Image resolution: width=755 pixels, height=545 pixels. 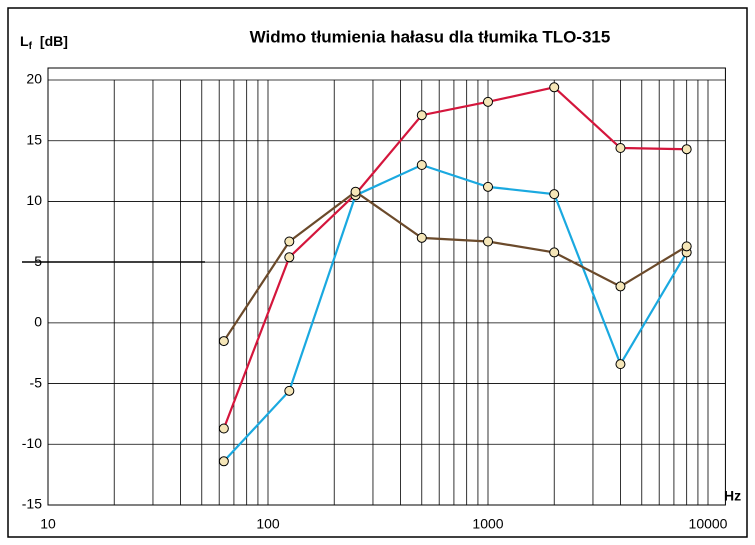 What do you see at coordinates (34, 79) in the screenshot?
I see `y-tick-label: 20` at bounding box center [34, 79].